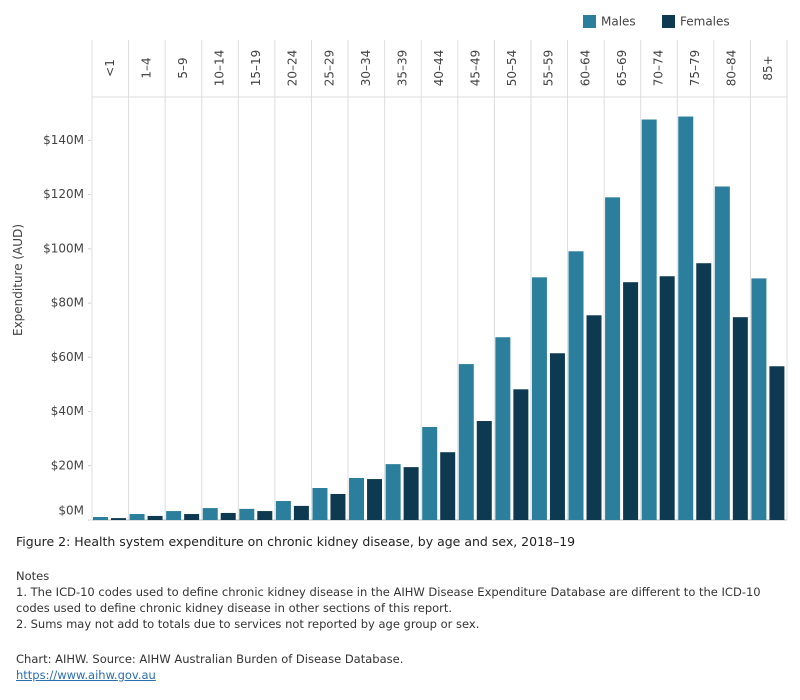 This screenshot has height=700, width=800. What do you see at coordinates (366, 68) in the screenshot?
I see `x-tick-label: 30–34` at bounding box center [366, 68].